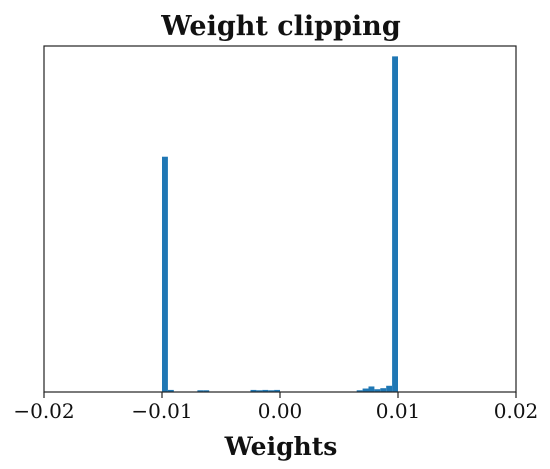 The image size is (550, 469). I want to click on x-tick-label: 0.01, so click(398, 411).